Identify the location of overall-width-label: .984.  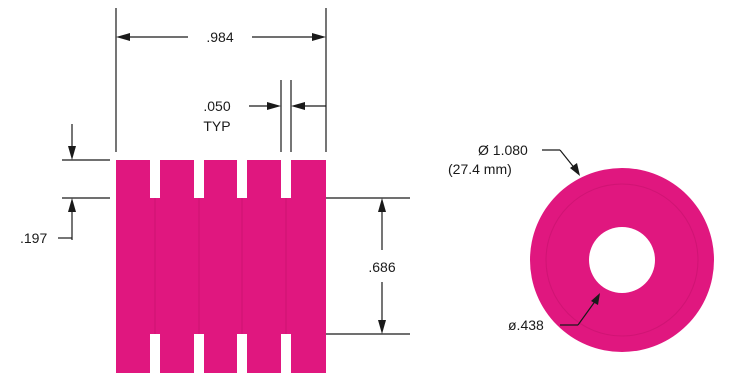
(219, 37).